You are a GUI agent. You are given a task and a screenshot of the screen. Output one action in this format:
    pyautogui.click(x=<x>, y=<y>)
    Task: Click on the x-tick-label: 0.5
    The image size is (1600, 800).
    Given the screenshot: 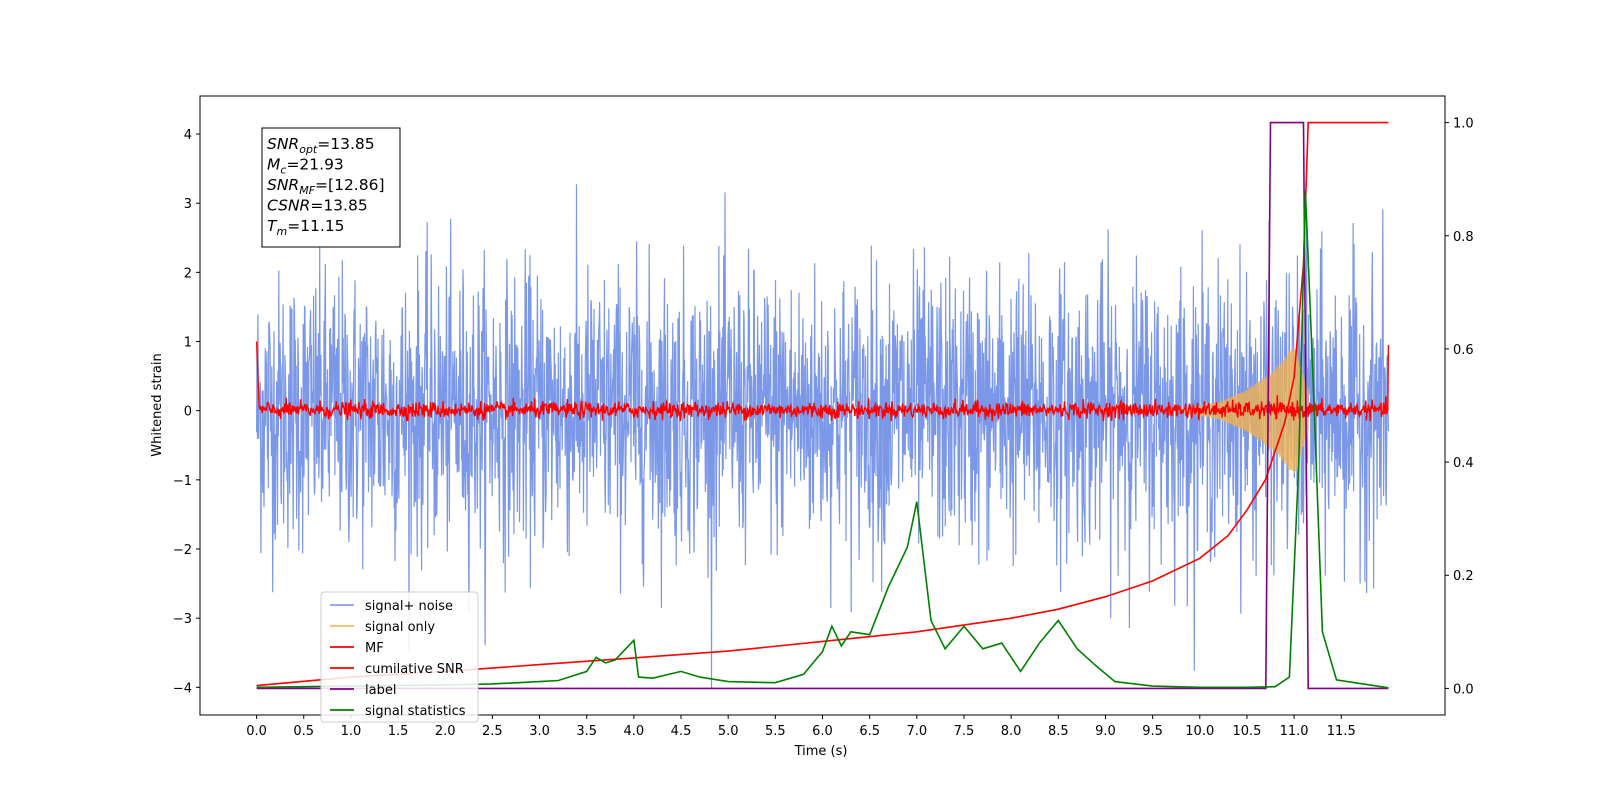 What is the action you would take?
    pyautogui.click(x=303, y=731)
    